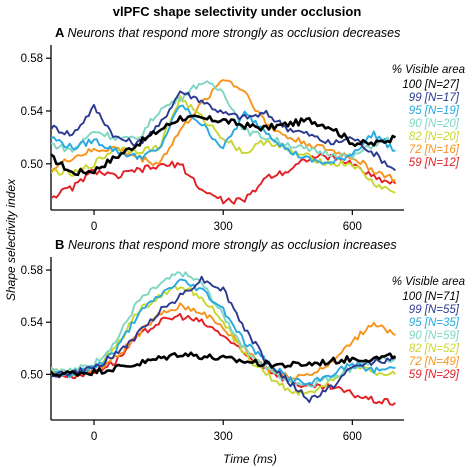  What do you see at coordinates (434, 124) in the screenshot?
I see `legend-entry-90: 90 [N=20]` at bounding box center [434, 124].